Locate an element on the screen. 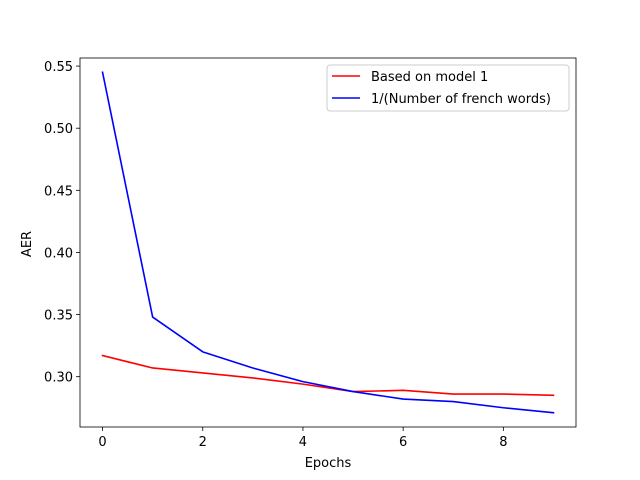 The image size is (640, 480). y-tick-label: 0.55 is located at coordinates (58, 67).